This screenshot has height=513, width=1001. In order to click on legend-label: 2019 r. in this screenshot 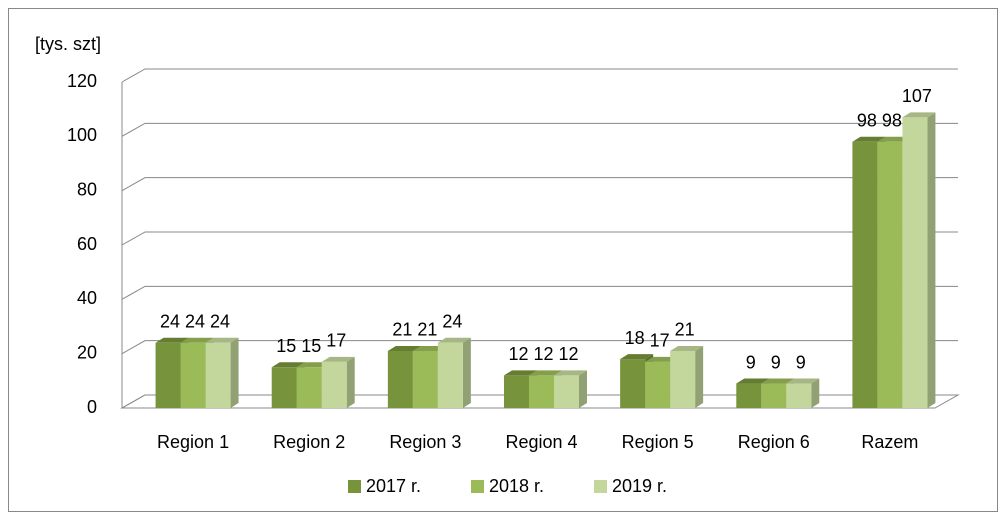, I will do `click(639, 486)`.